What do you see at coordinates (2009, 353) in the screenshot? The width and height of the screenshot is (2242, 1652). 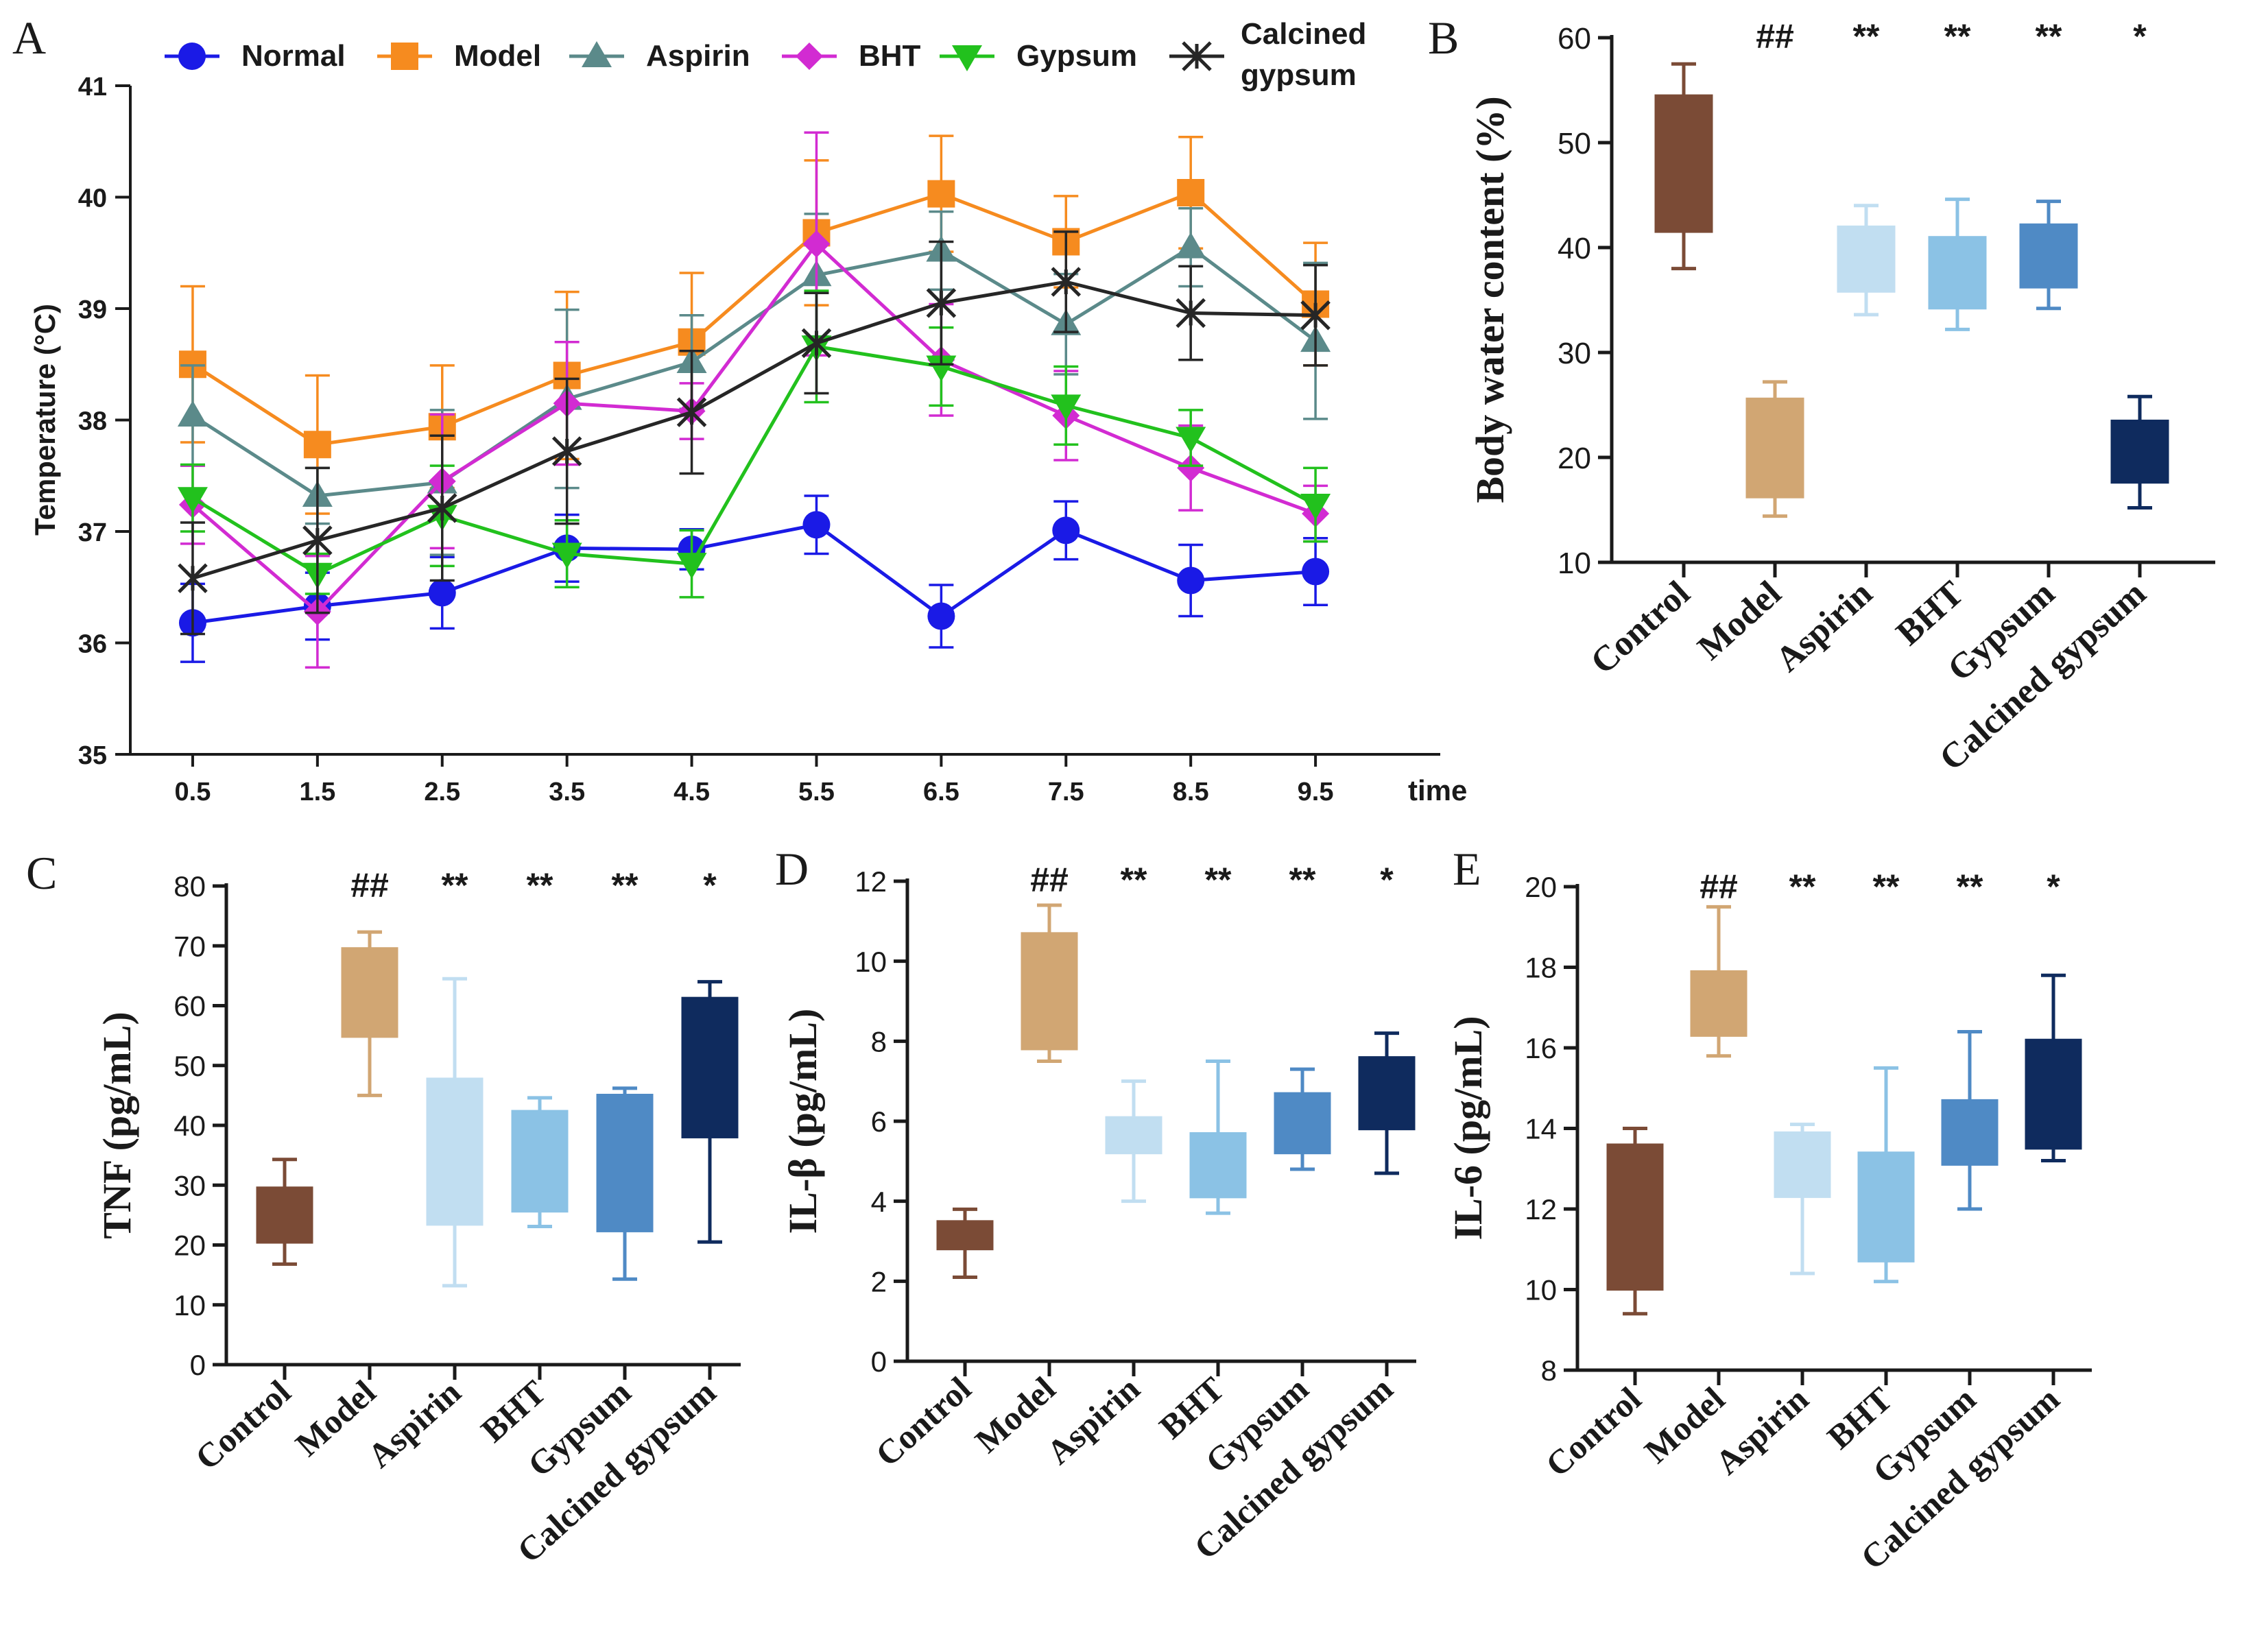 I see `box-gypsum: Gypsum**` at bounding box center [2009, 353].